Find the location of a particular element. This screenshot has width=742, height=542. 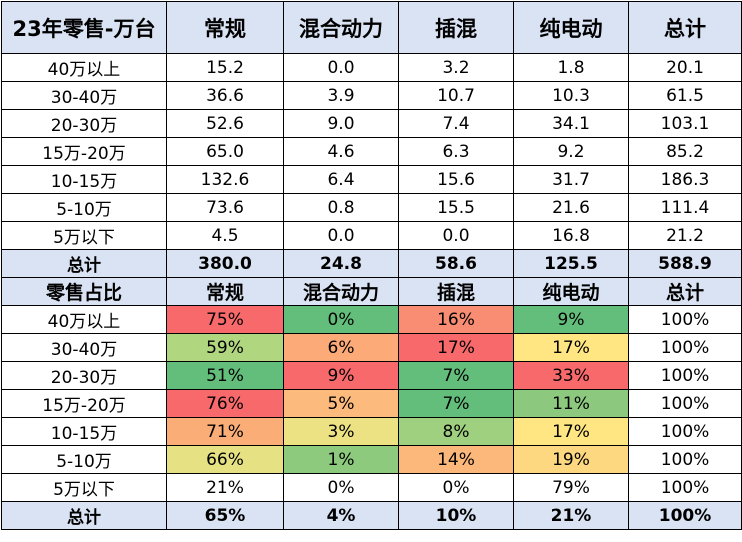

value-cell: 10.3 is located at coordinates (571, 95).